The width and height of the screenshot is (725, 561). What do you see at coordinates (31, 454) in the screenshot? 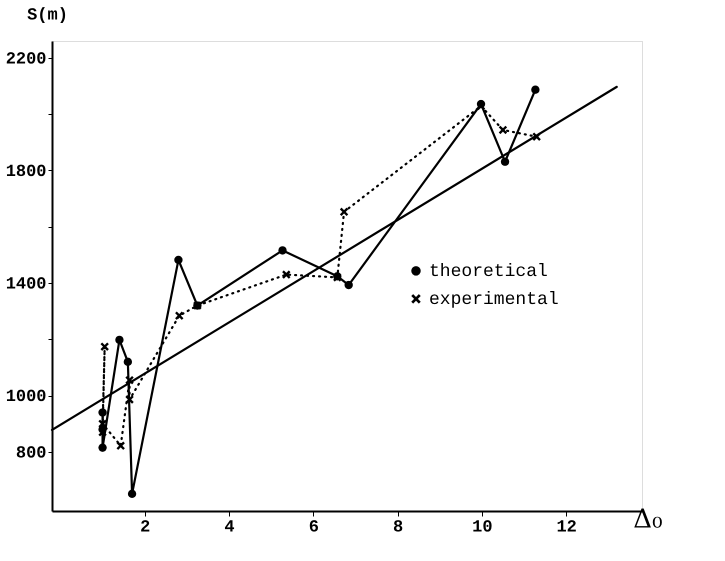
I see `y-tick-label: 800` at bounding box center [31, 454].